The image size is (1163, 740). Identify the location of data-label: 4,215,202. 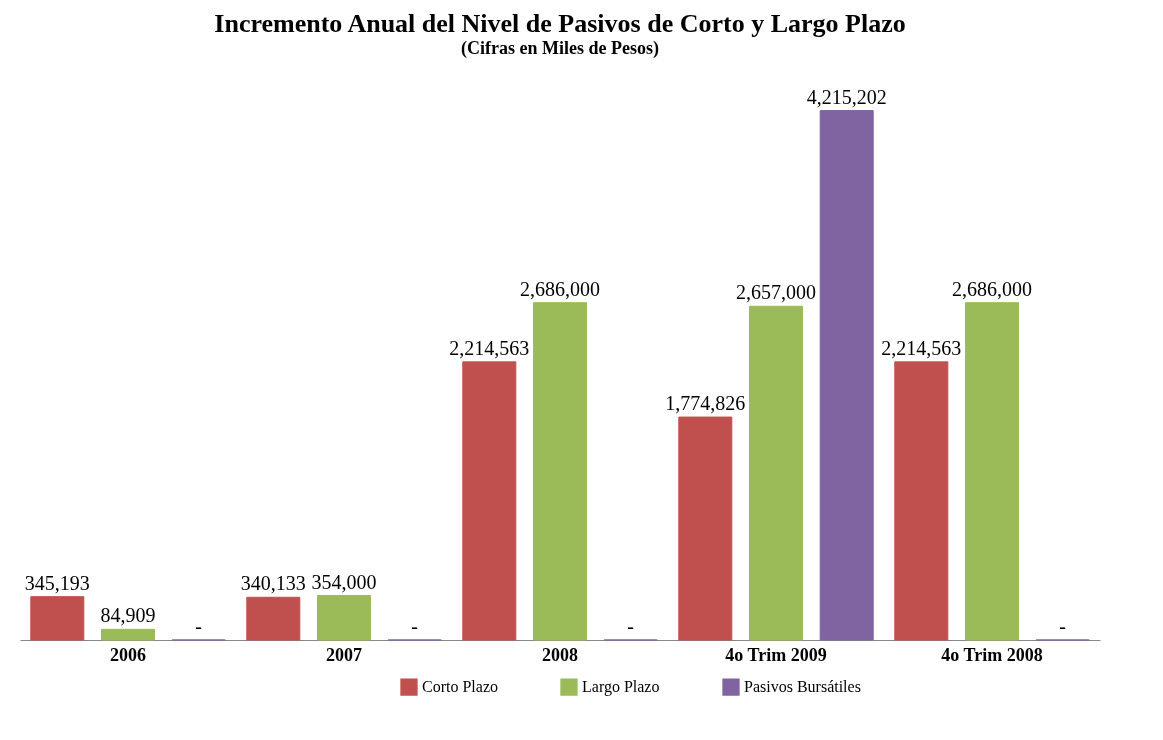
(846, 96).